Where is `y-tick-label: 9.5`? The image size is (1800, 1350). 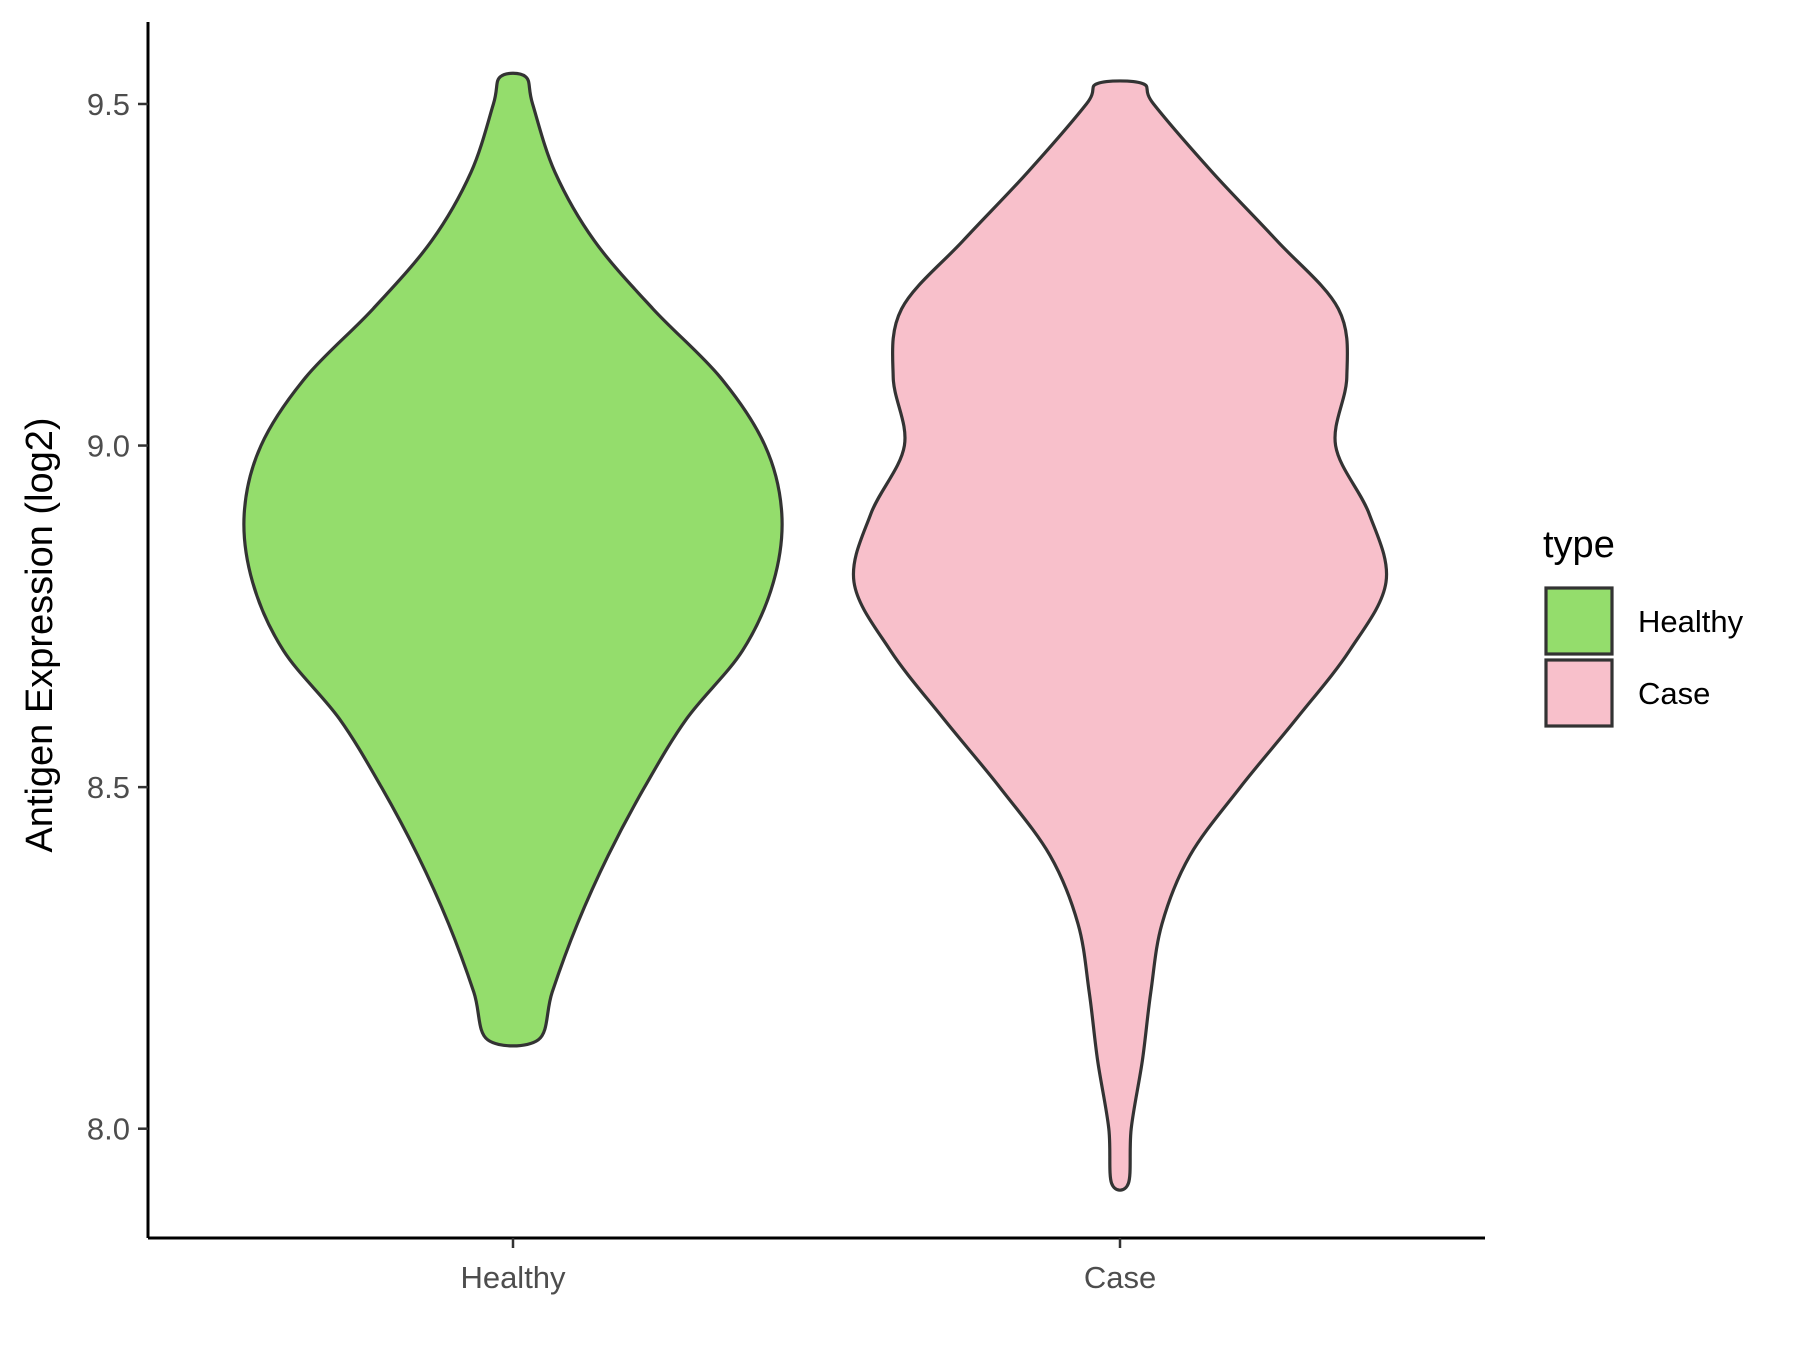
y-tick-label: 9.5 is located at coordinates (108, 104).